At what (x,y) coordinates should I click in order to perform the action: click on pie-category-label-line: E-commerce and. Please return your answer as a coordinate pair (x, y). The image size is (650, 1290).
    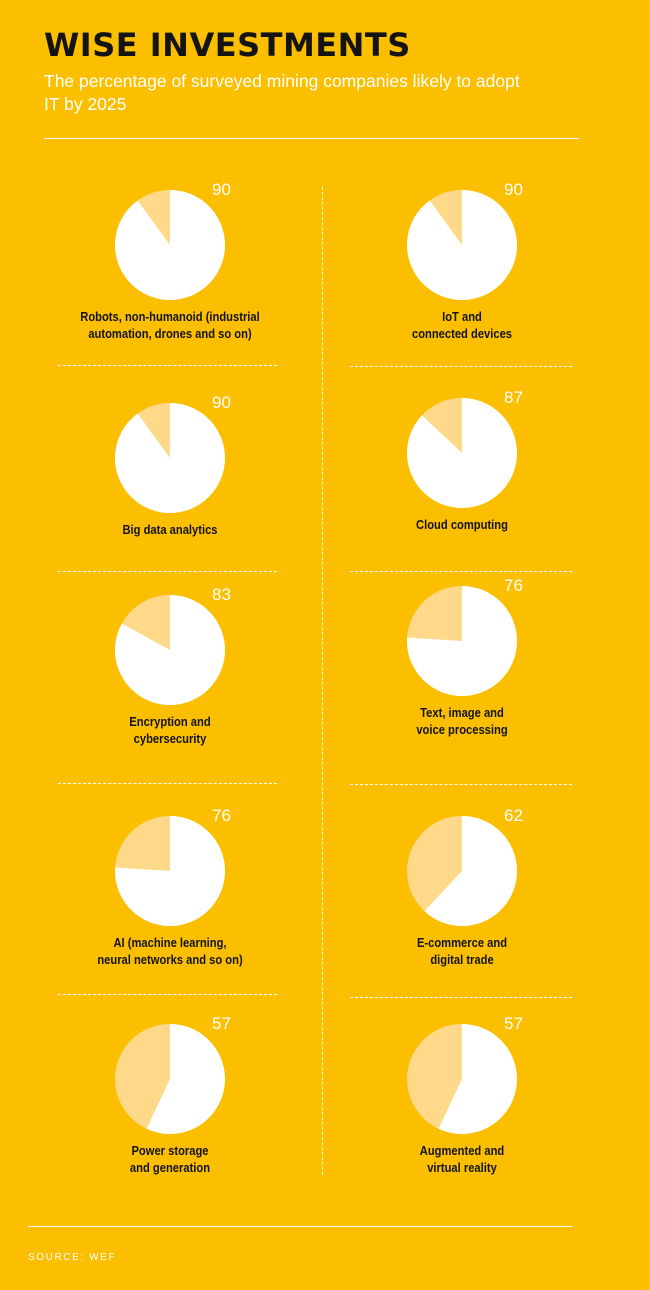
    Looking at the image, I should click on (462, 942).